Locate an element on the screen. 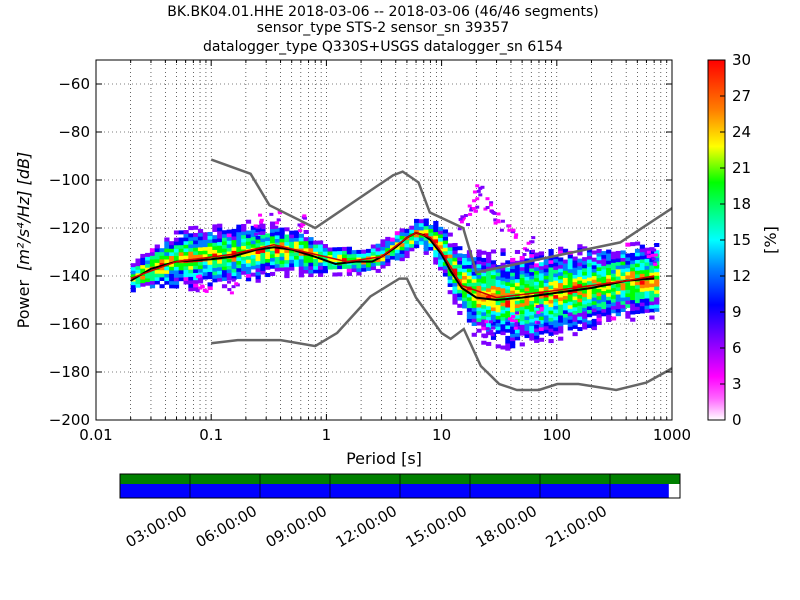 The height and width of the screenshot is (600, 800). coverage-band-psd is located at coordinates (394, 491).